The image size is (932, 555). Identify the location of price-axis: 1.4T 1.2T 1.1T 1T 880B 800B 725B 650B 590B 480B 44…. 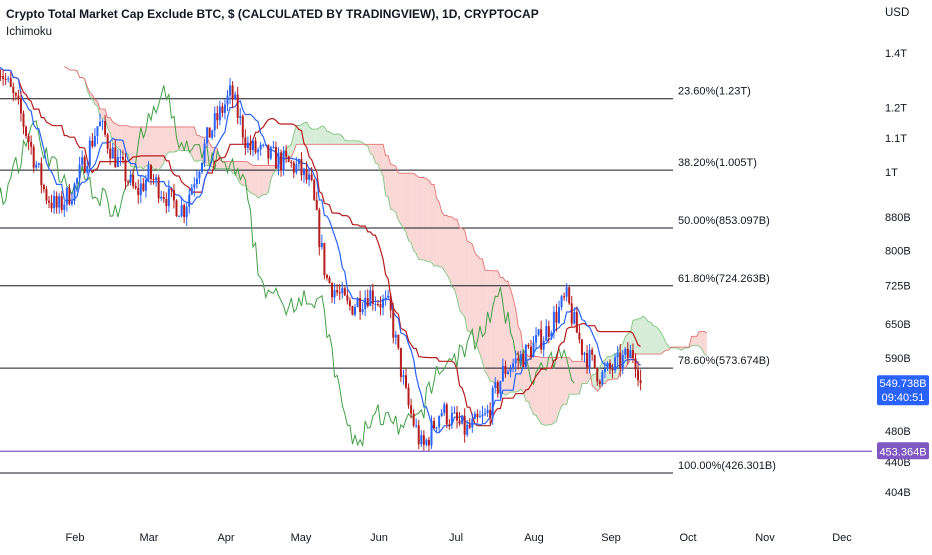
(898, 273).